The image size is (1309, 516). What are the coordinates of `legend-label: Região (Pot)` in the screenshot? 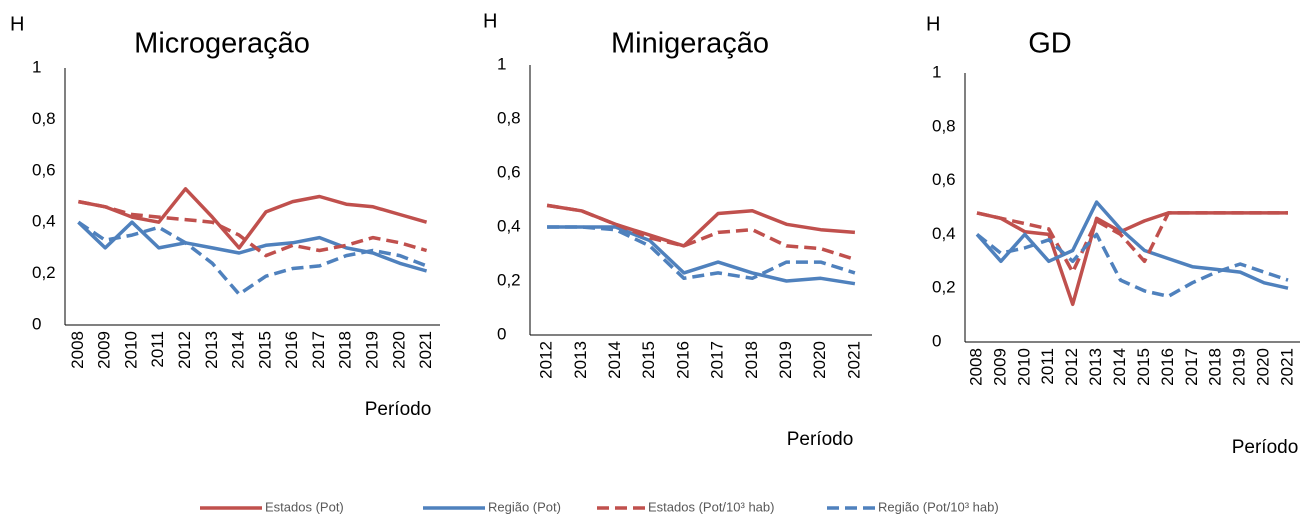 It's located at (524, 506).